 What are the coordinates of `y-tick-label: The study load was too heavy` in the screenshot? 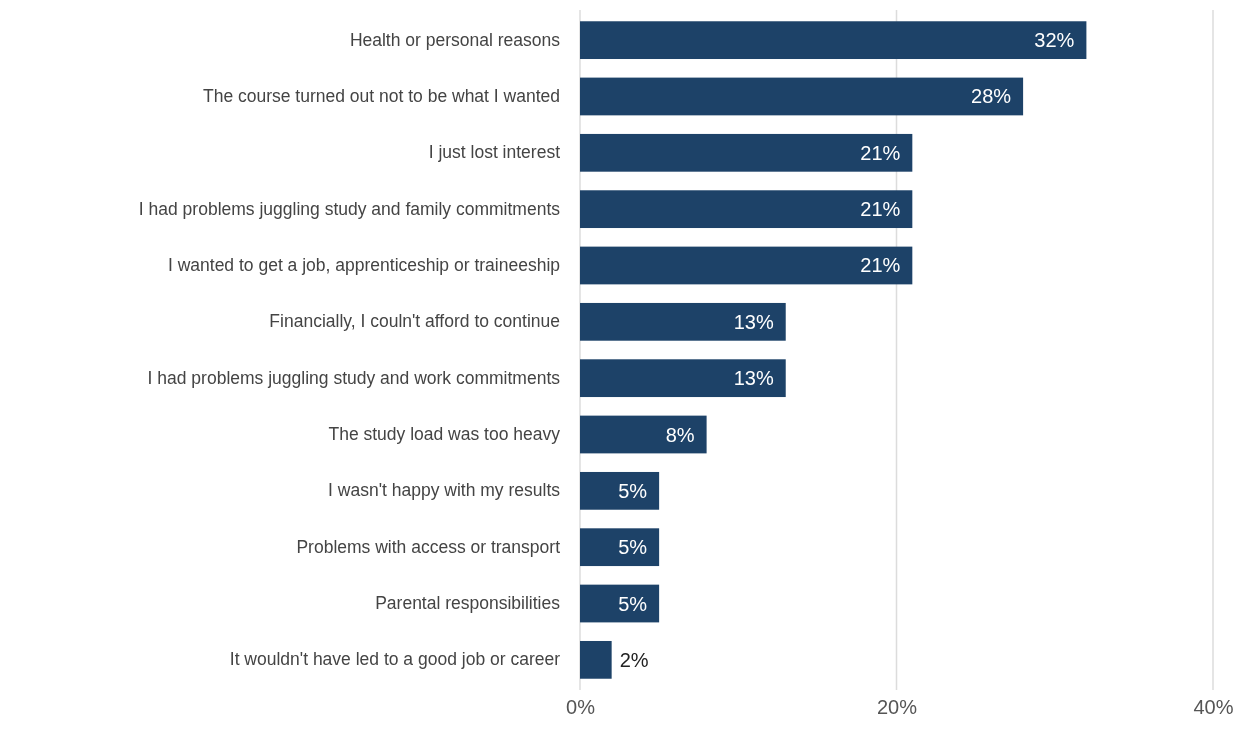 It's located at (444, 434).